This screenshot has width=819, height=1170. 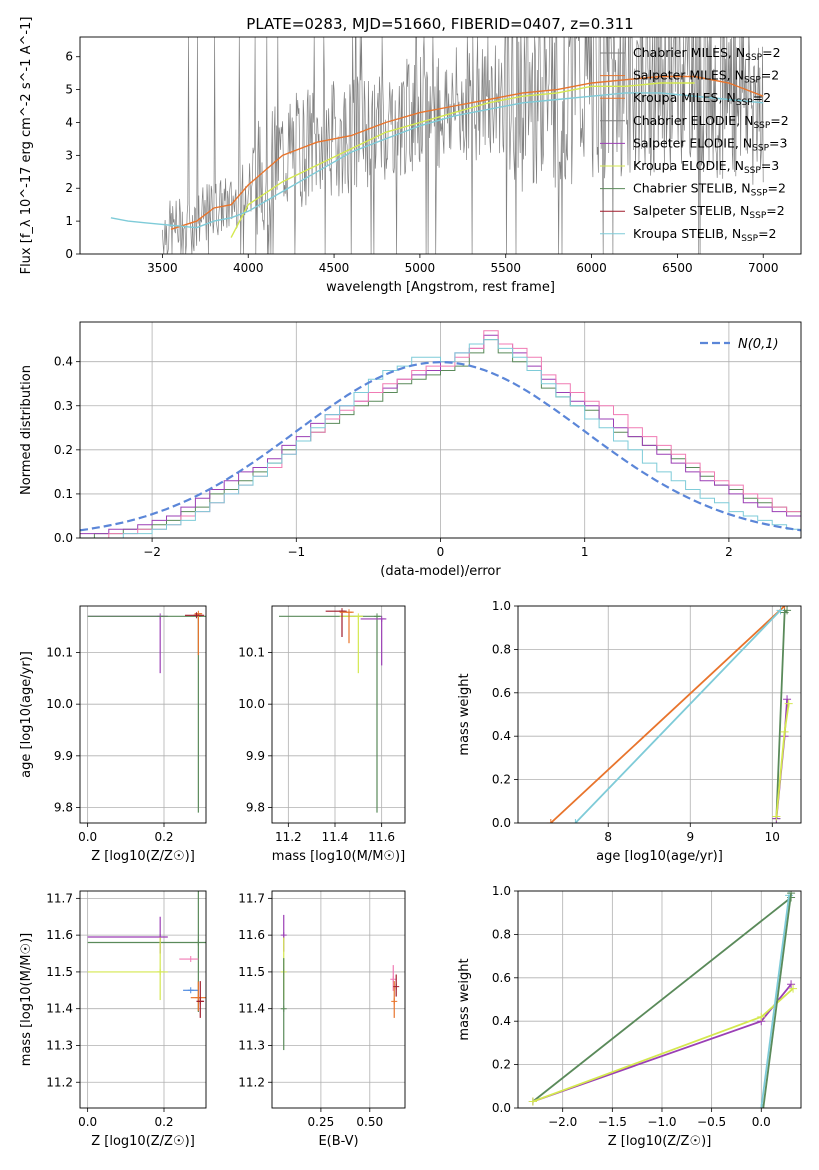 I want to click on x-tick-label: 10, so click(x=772, y=837).